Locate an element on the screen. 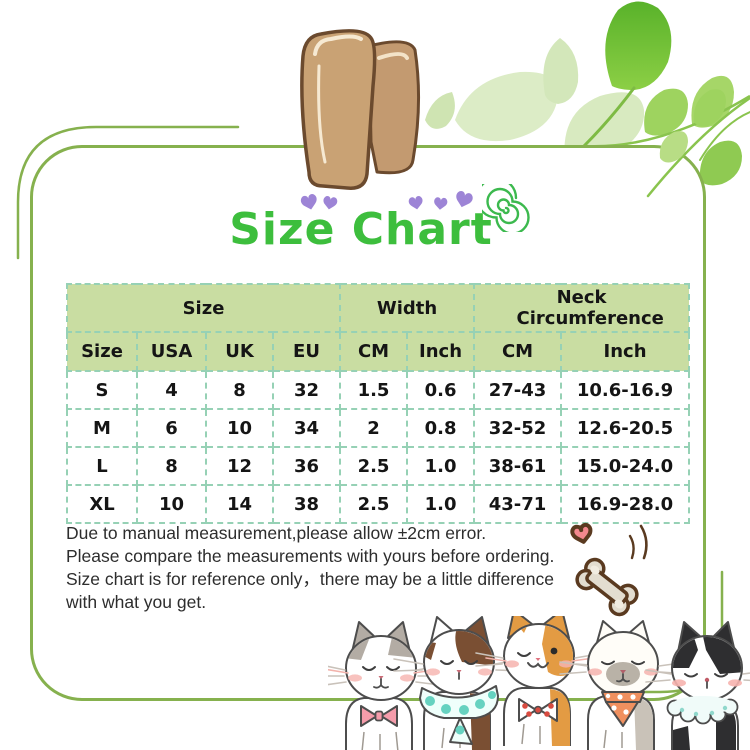  cell-uk: 14 is located at coordinates (239, 504).